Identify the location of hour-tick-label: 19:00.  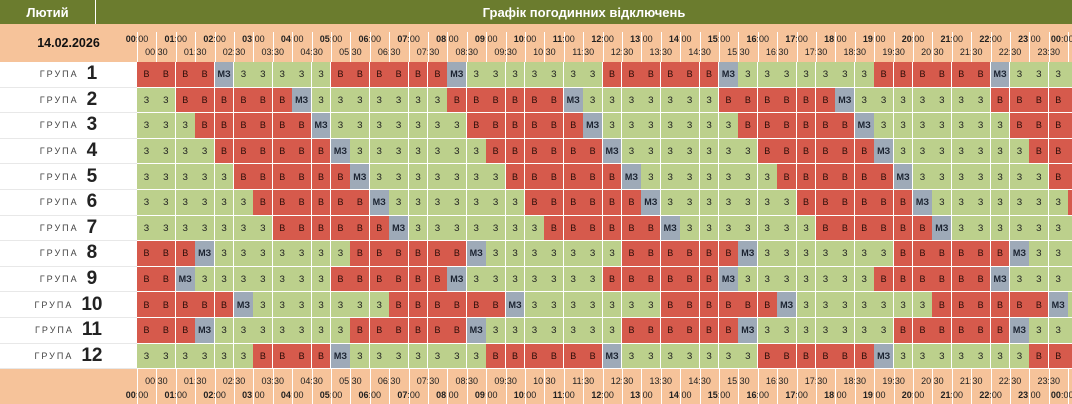
(874, 39).